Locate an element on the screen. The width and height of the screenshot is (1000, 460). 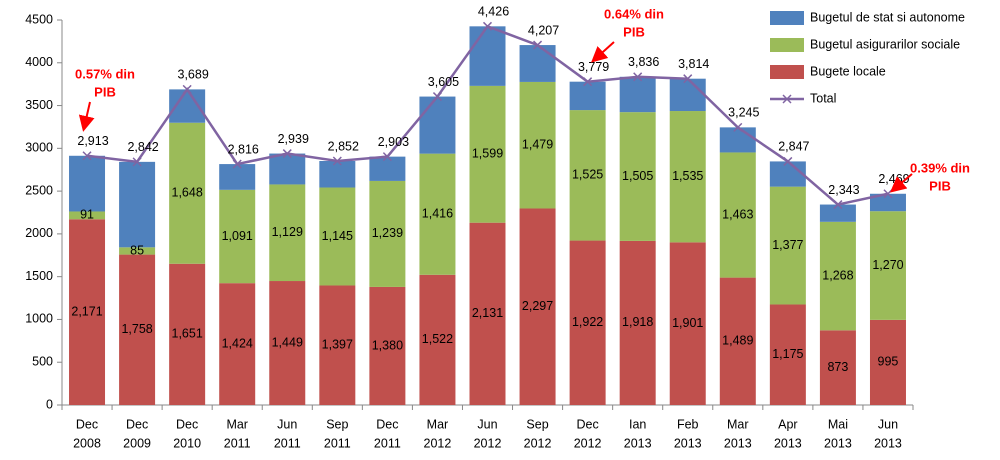
y-tick-label: 500 is located at coordinates (42, 362).